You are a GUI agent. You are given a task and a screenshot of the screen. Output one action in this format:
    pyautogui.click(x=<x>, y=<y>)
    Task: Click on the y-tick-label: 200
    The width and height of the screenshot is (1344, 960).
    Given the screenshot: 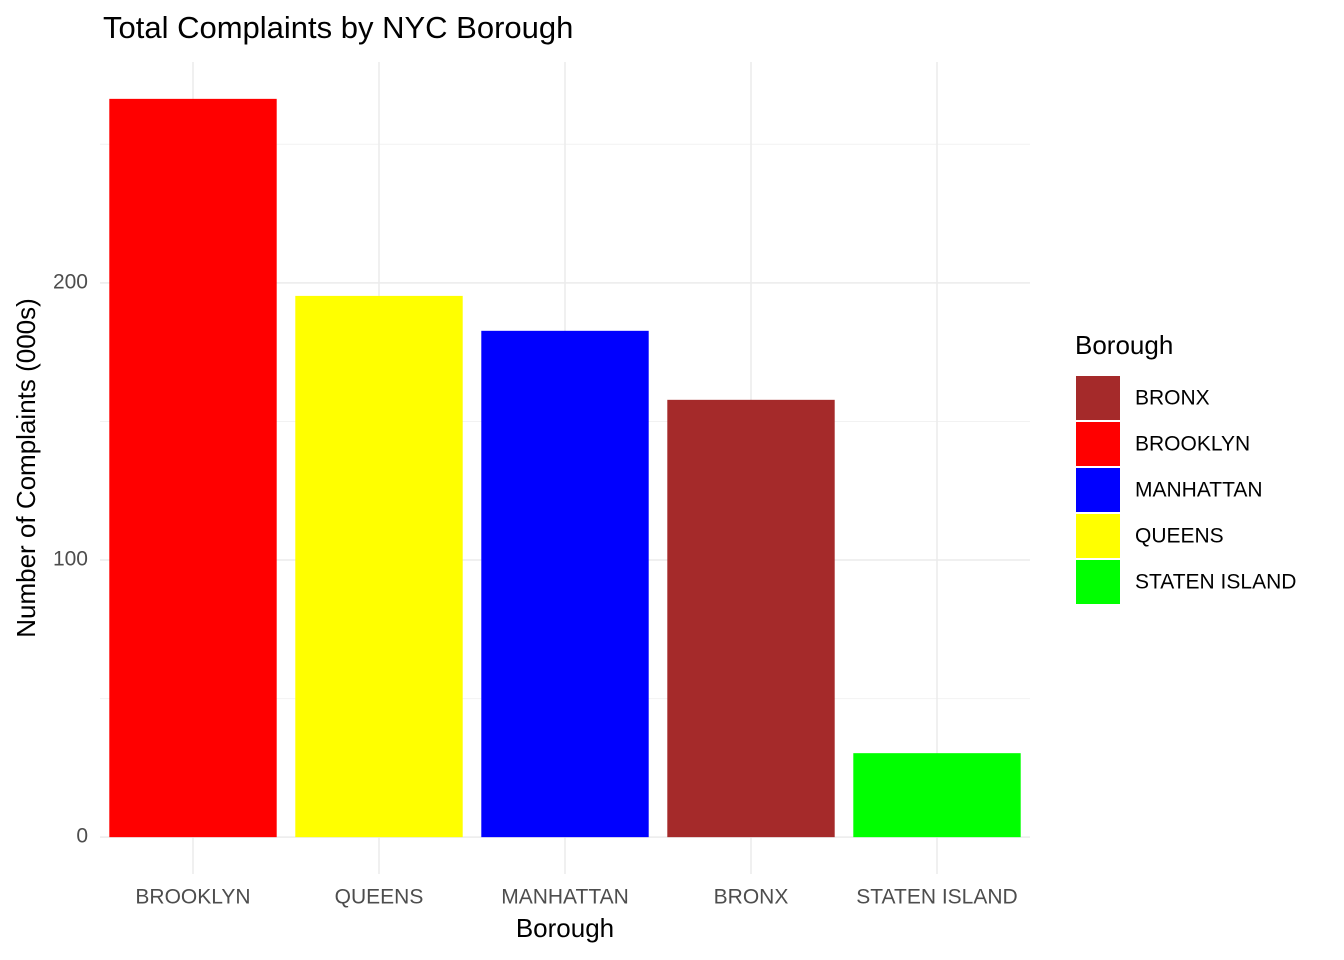 What is the action you would take?
    pyautogui.click(x=70, y=281)
    